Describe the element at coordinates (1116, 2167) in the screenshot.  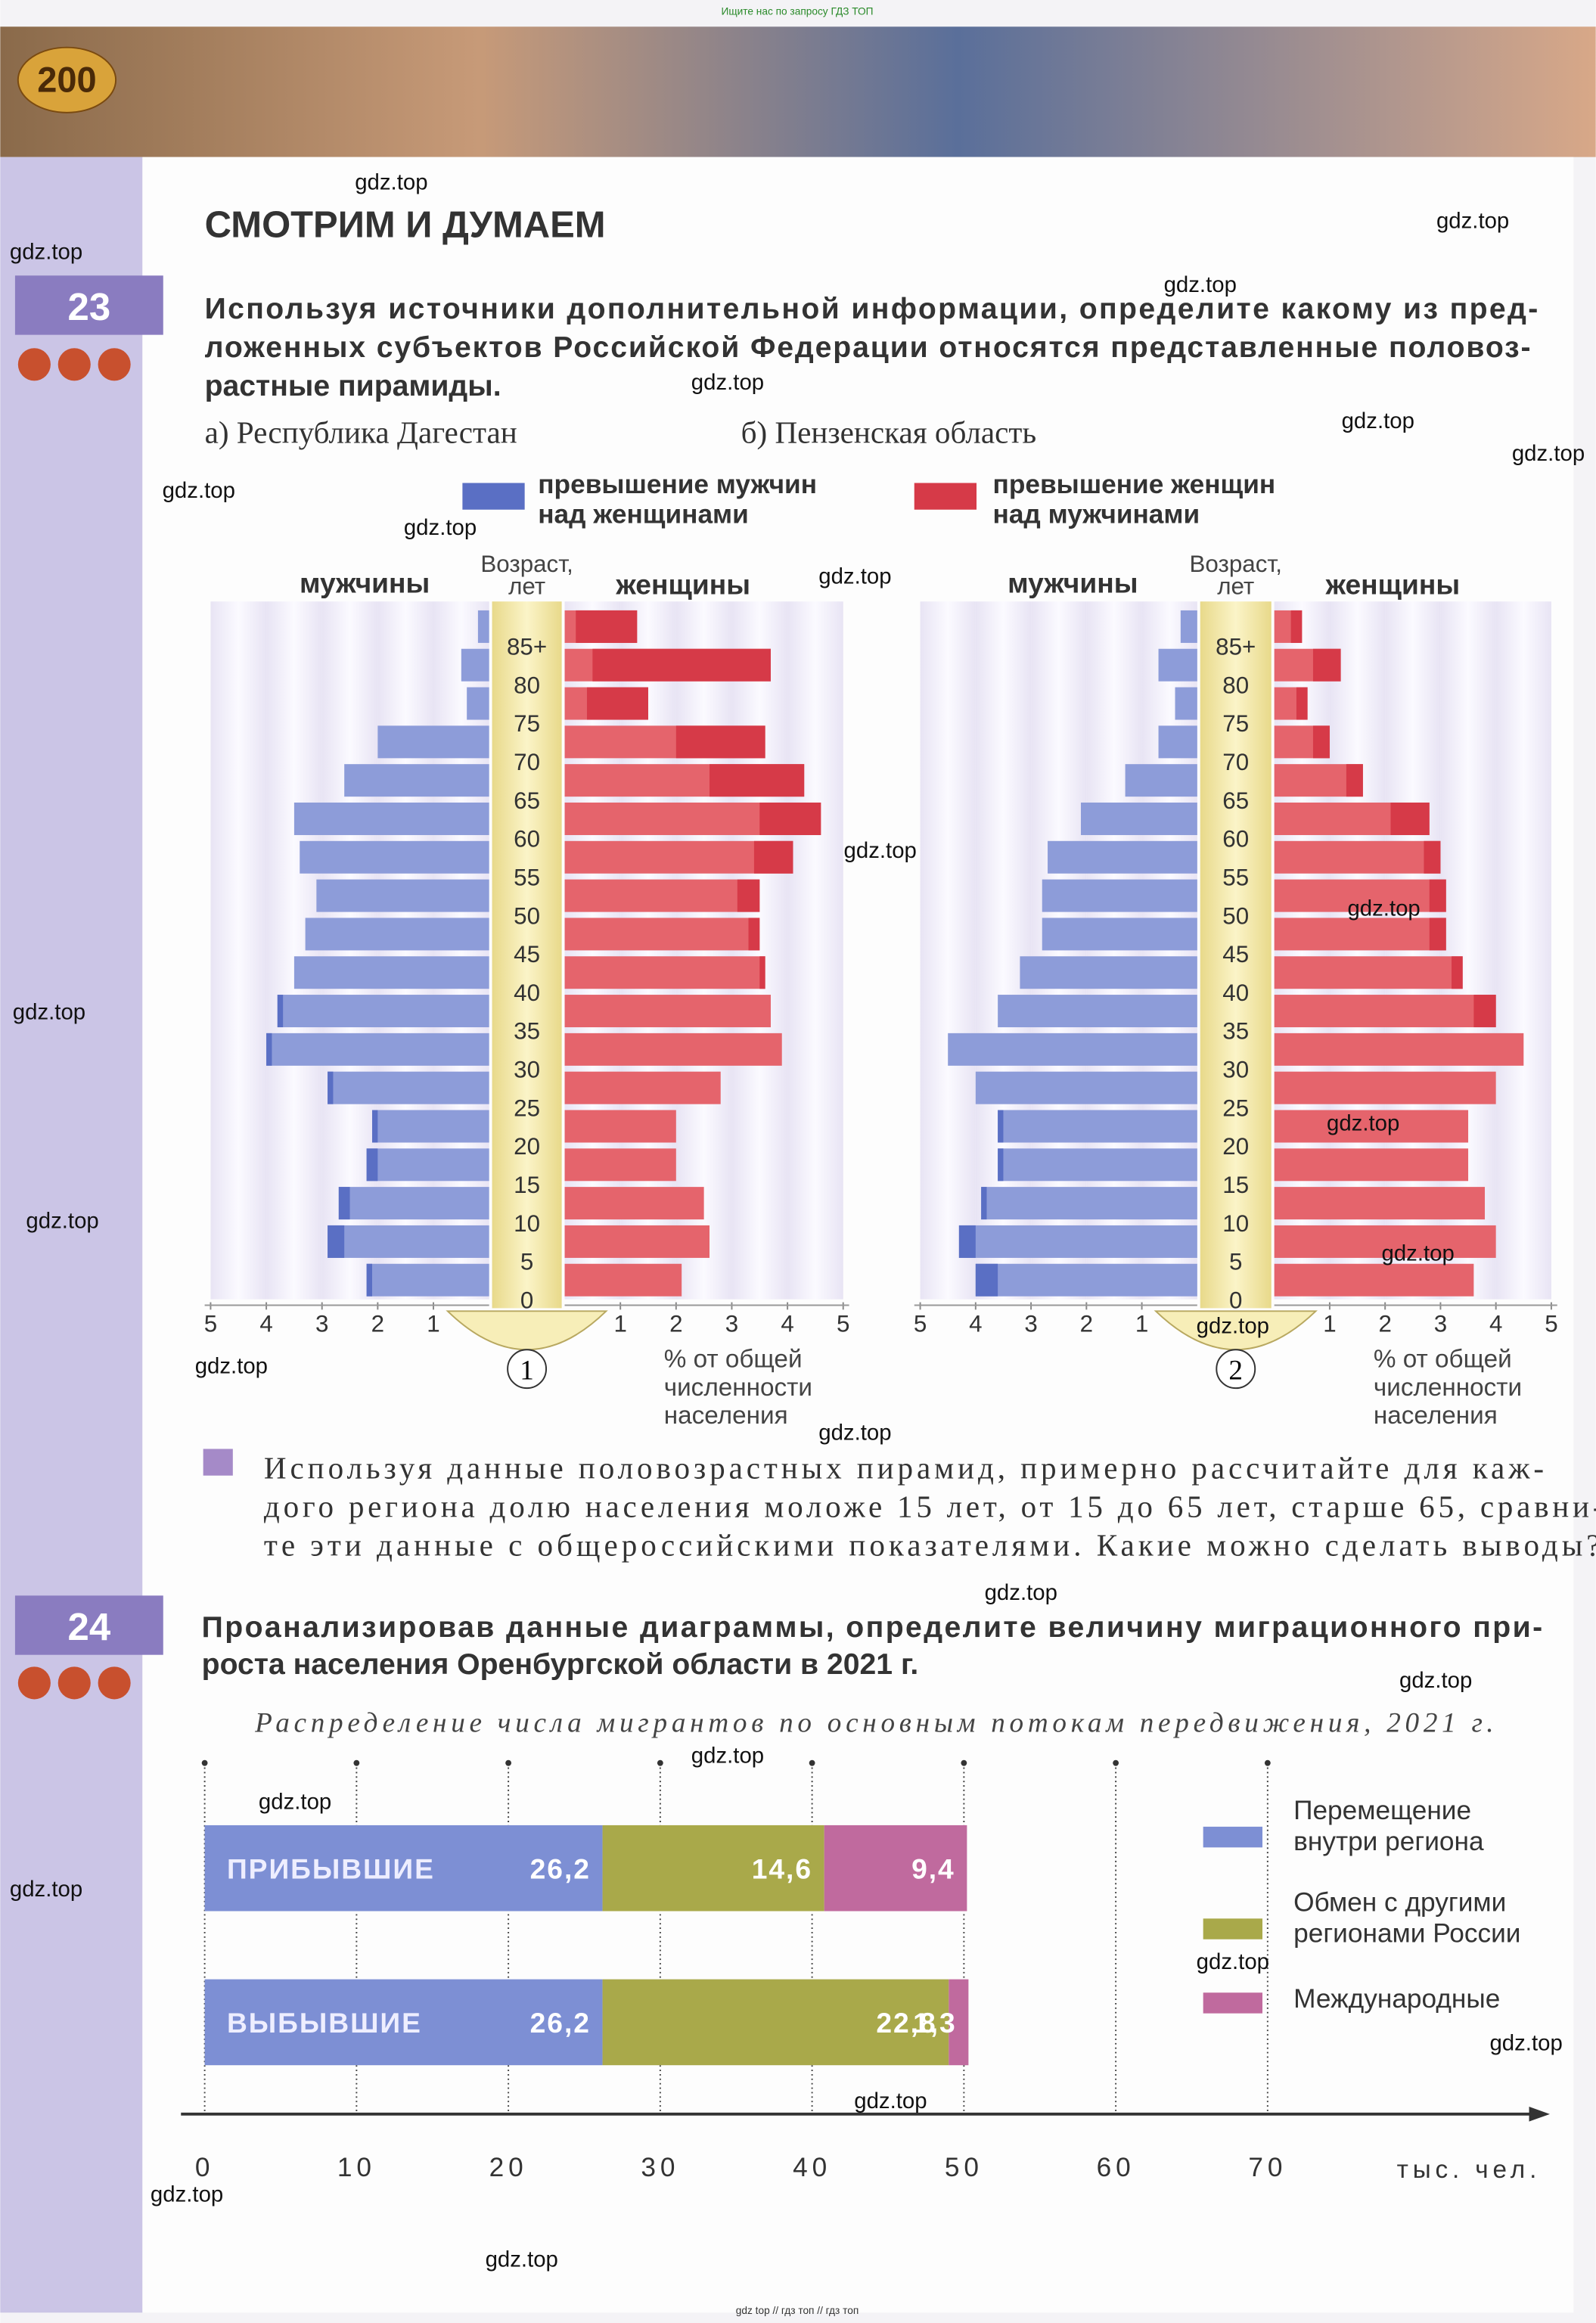
I see `x-tick-label: 60` at that location.